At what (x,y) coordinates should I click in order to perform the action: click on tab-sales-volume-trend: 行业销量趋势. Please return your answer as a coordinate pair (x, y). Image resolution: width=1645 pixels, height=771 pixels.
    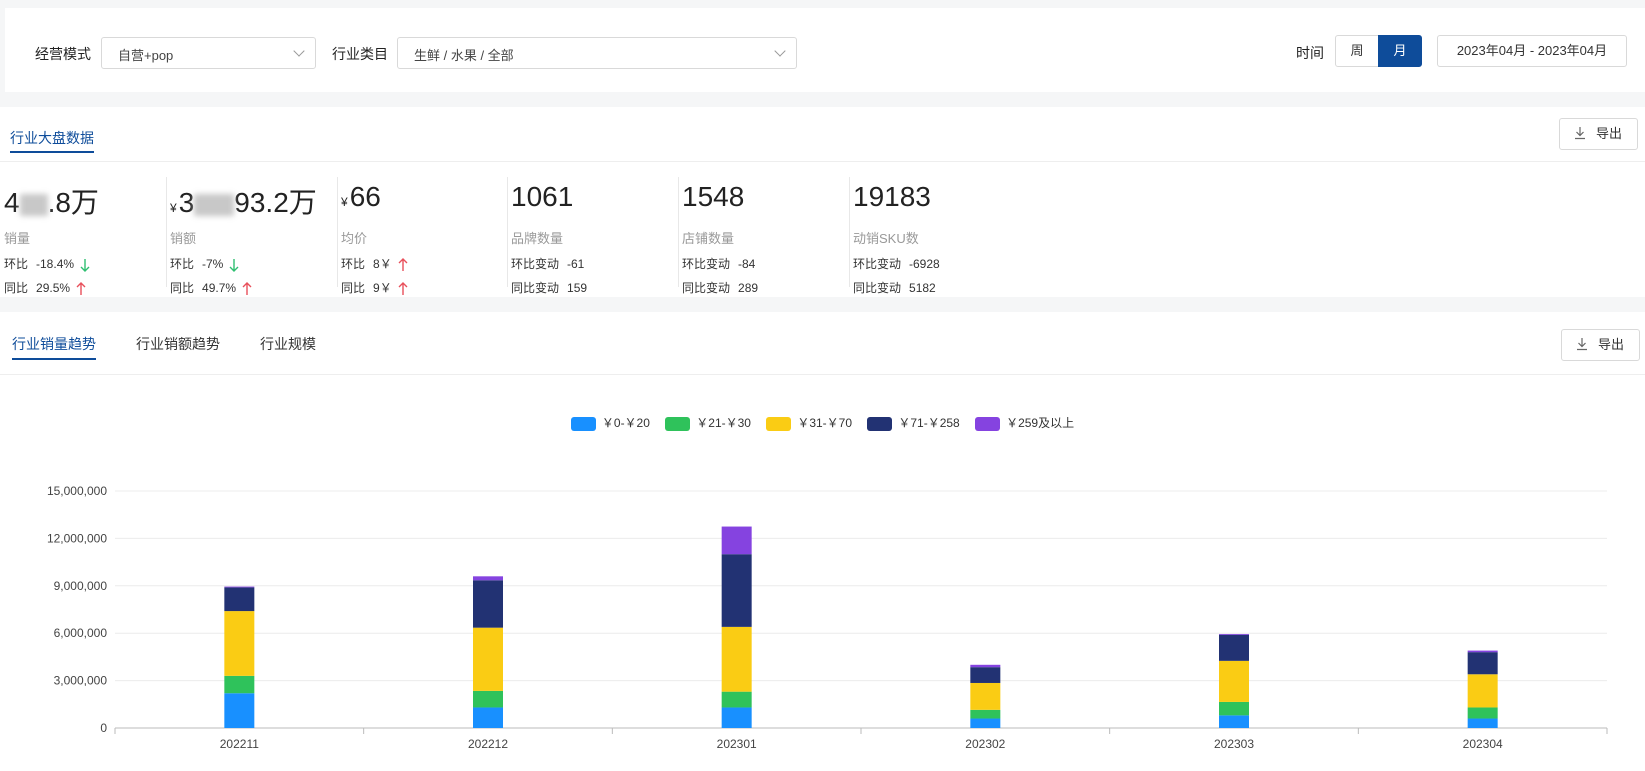
    Looking at the image, I should click on (54, 347).